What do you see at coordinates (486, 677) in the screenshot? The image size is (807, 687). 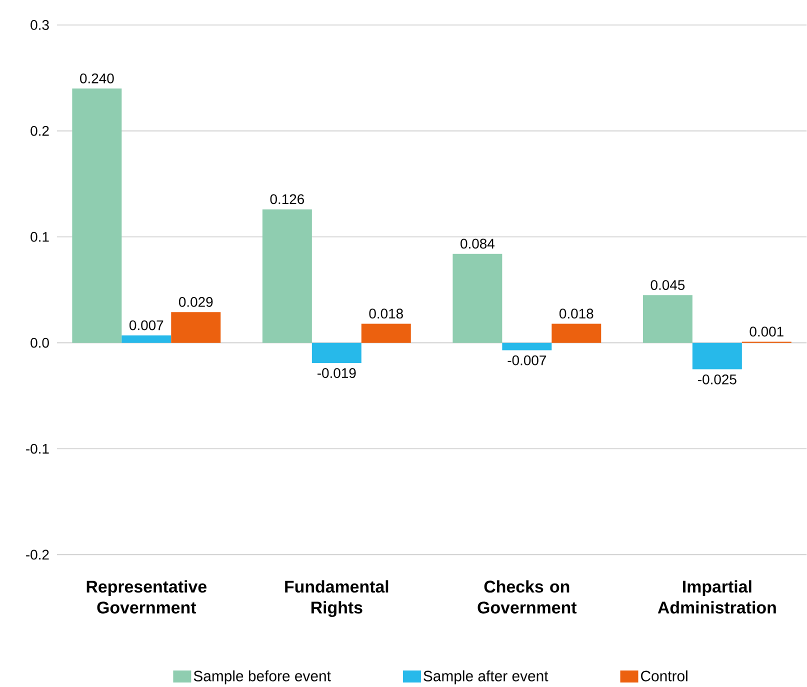 I see `legend-label: Sample after event` at bounding box center [486, 677].